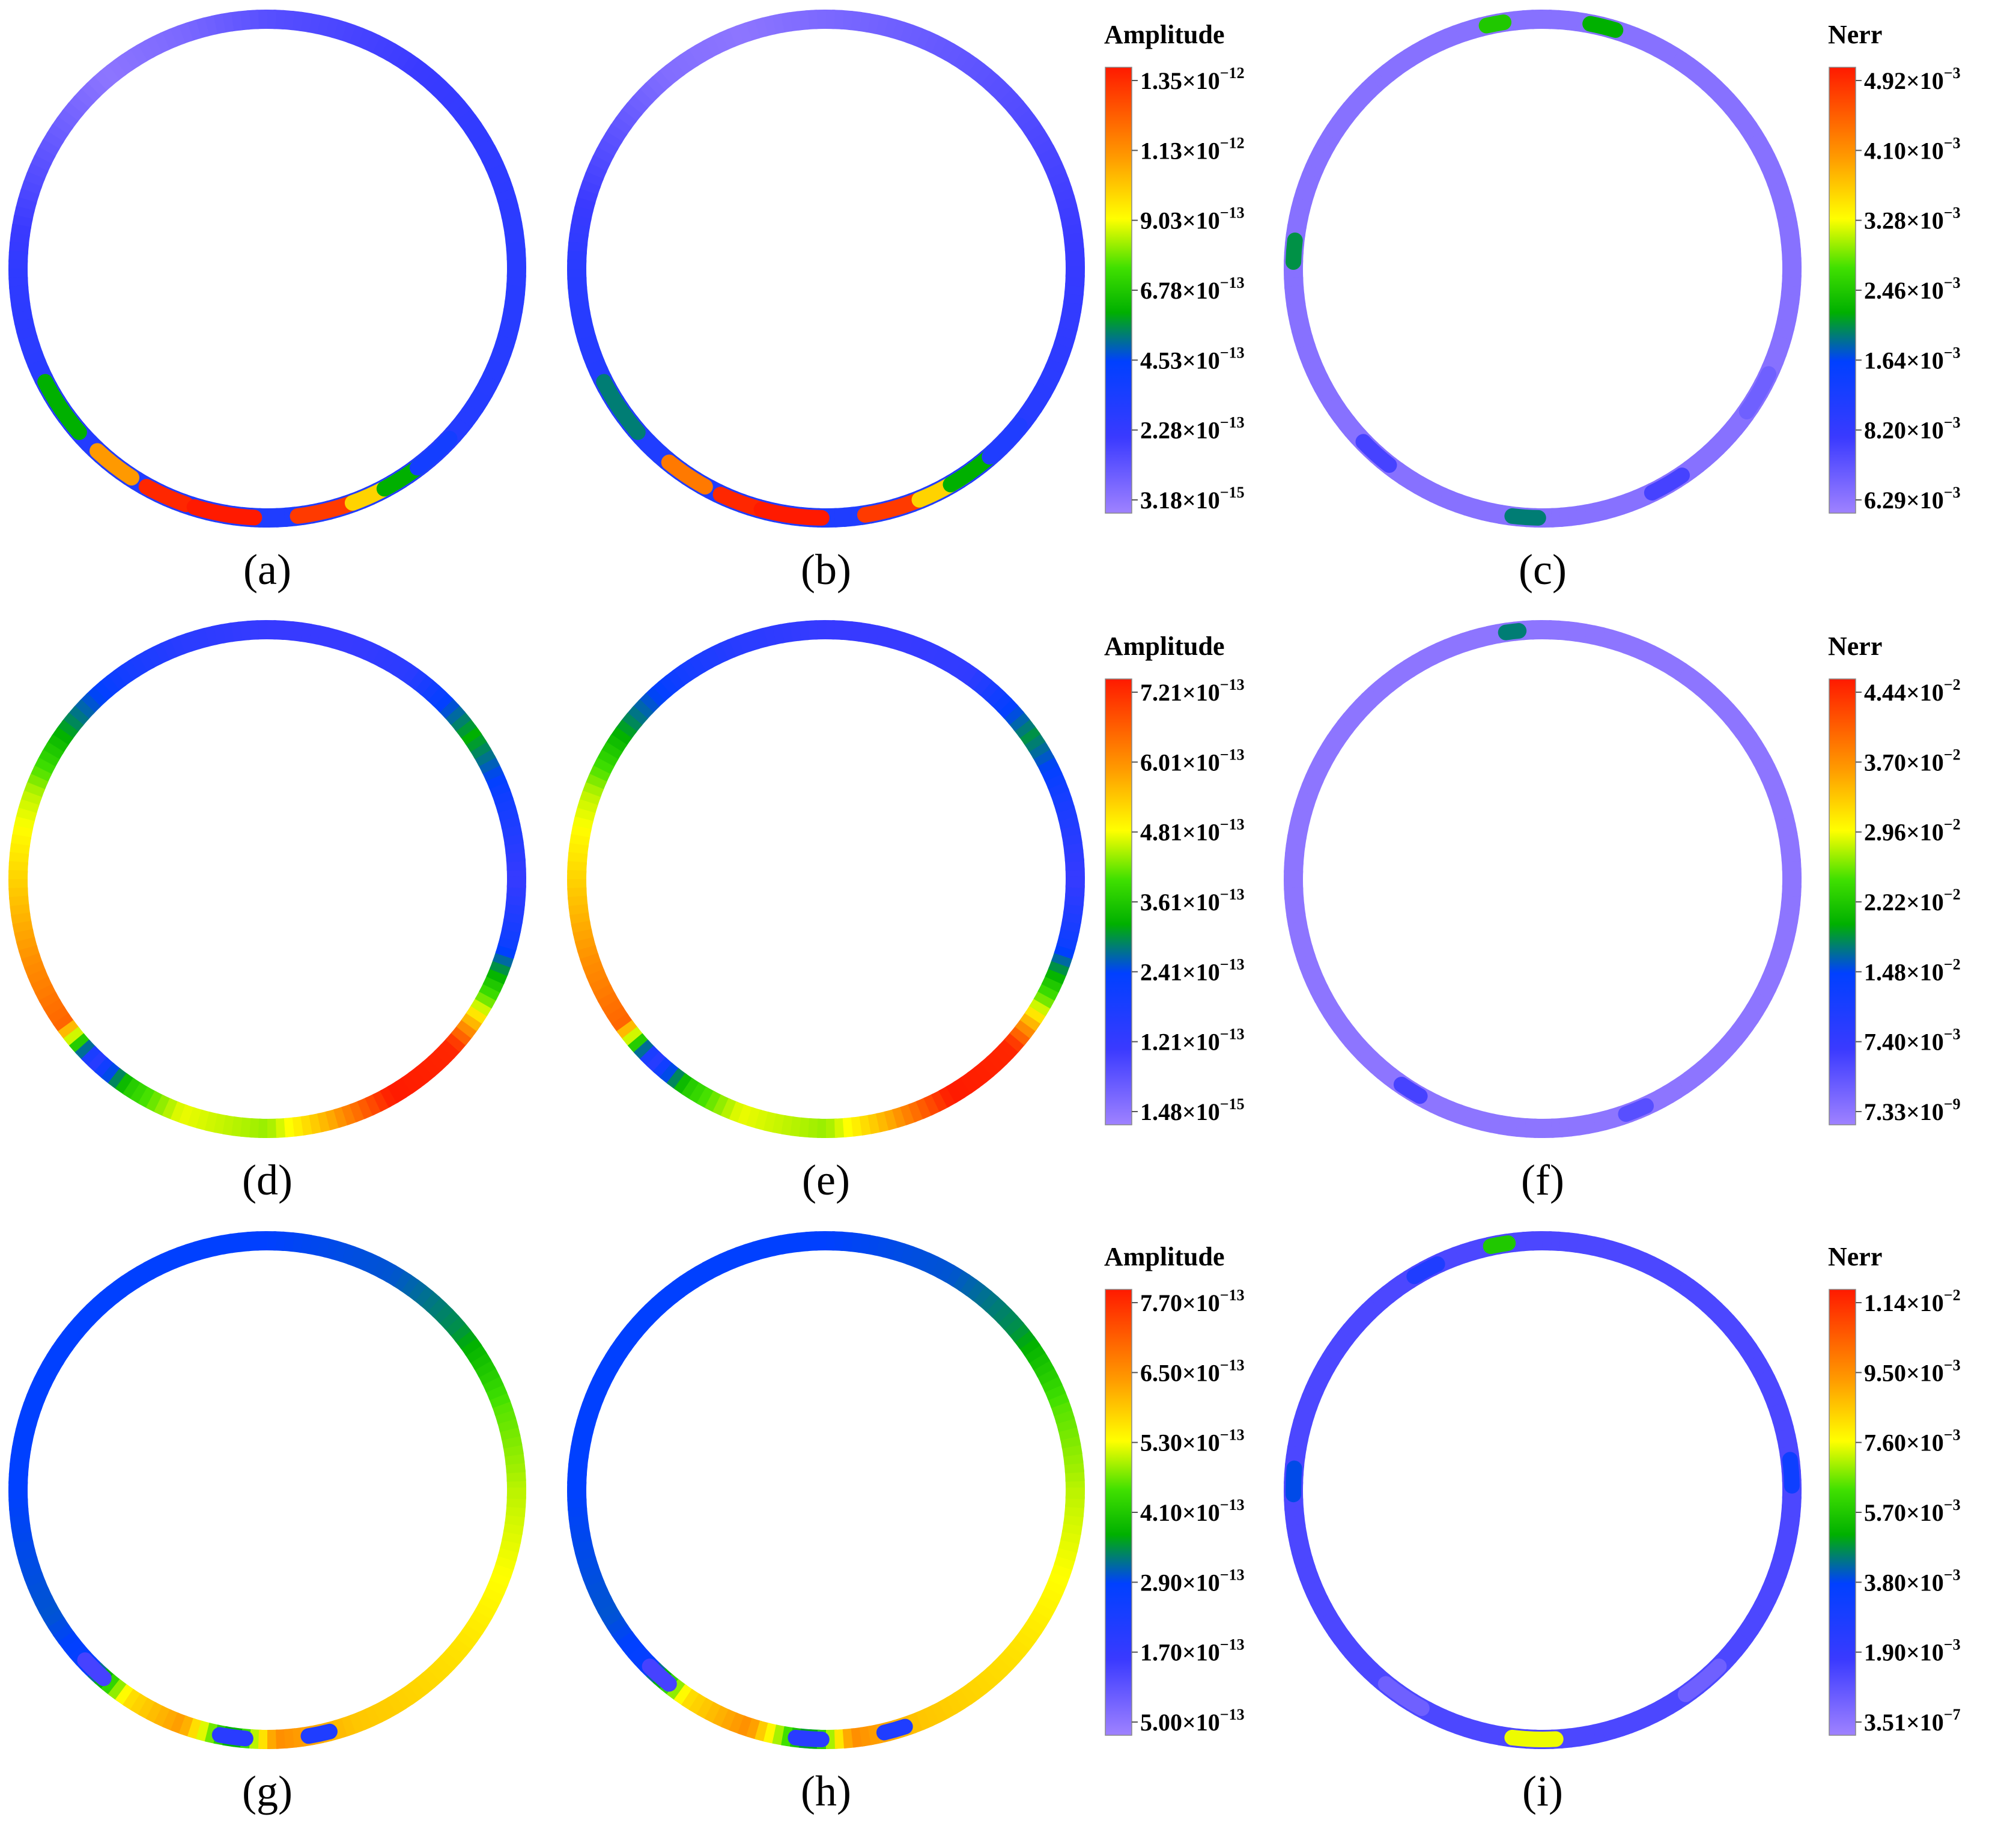 This screenshot has width=2016, height=1832. I want to click on colorbar-tick-label: 3.51×10⁻⁷, so click(1912, 1721).